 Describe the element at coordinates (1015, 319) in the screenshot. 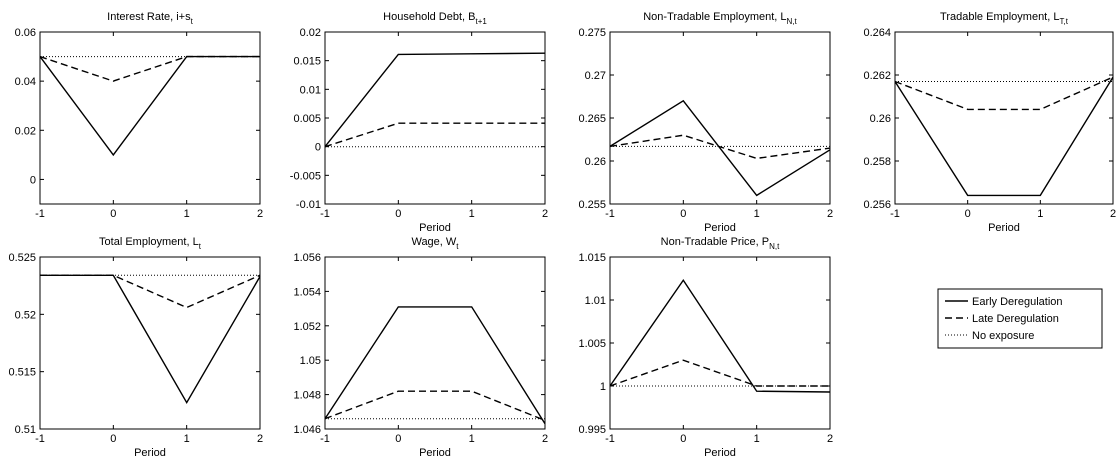

I see `legend-label-late-deregulation: Late Deregulation` at that location.